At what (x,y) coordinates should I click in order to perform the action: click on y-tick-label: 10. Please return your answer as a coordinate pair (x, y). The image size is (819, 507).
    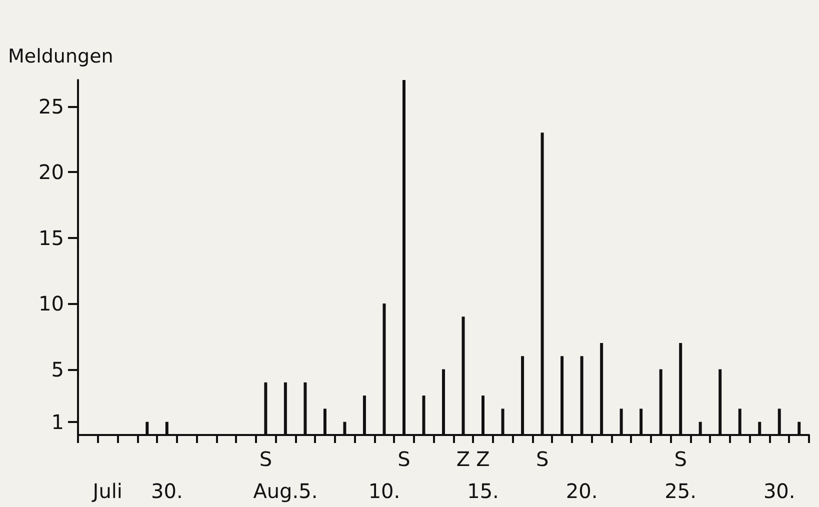
    Looking at the image, I should click on (51, 304).